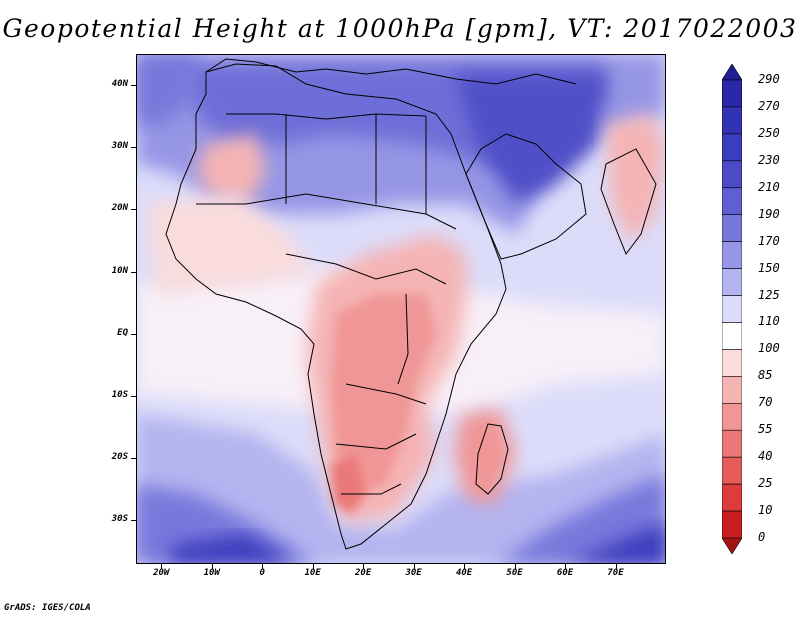  I want to click on colorbar-label: 100, so click(769, 348).